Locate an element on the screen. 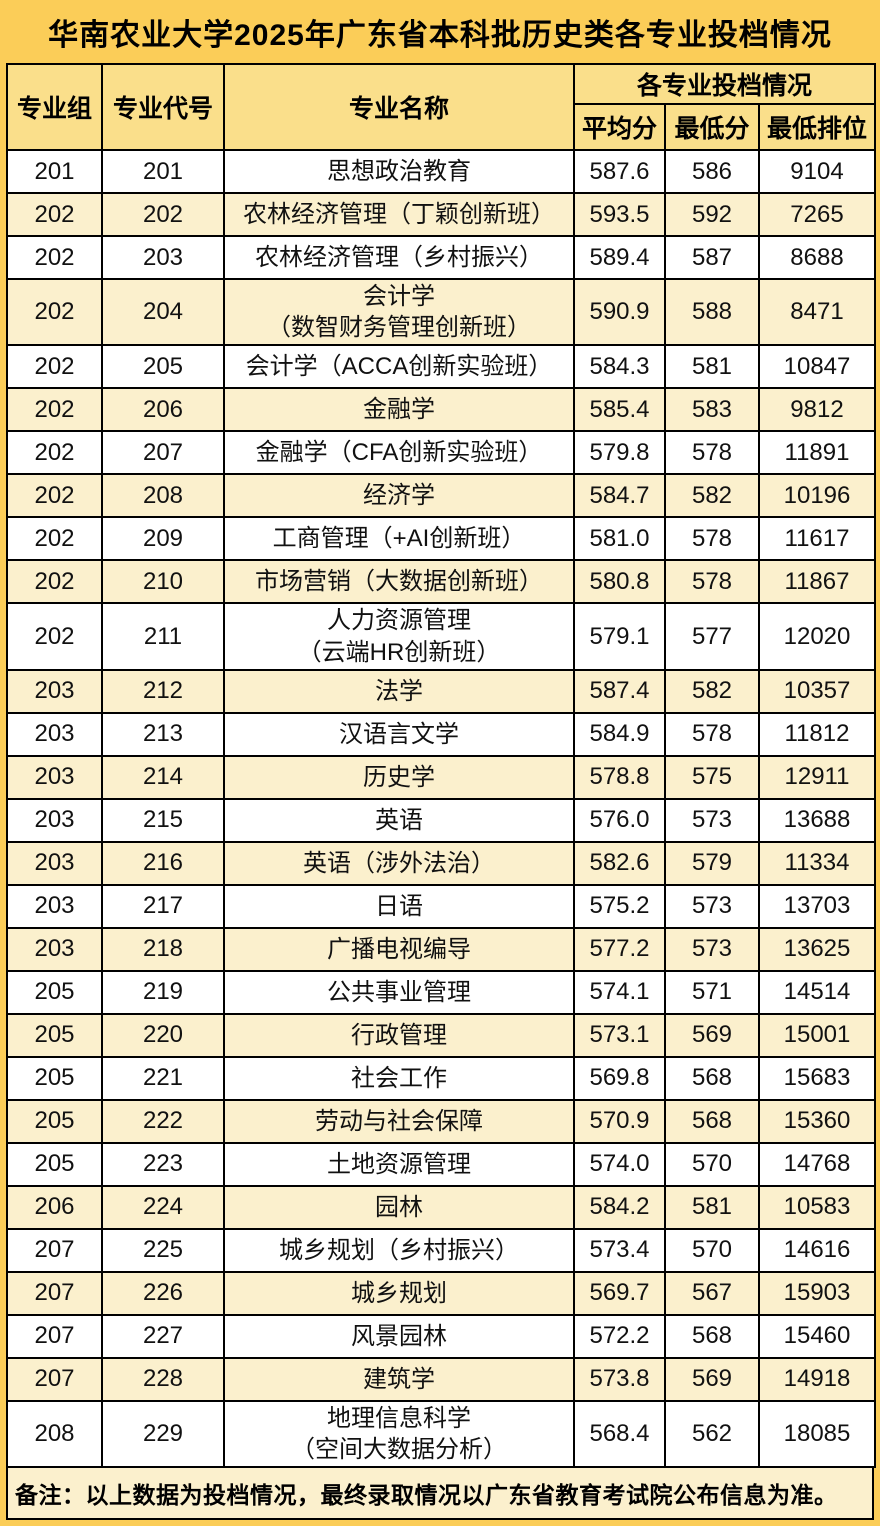 The width and height of the screenshot is (880, 1526). table-row: 203 213 汉语言文学 584.9 578 11812 is located at coordinates (441, 734).